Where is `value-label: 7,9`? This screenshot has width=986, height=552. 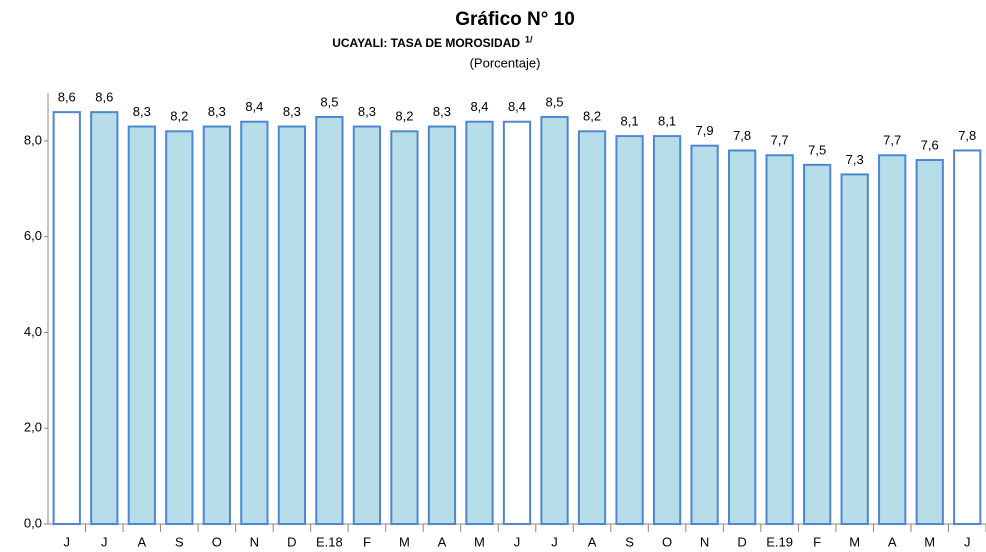
value-label: 7,9 is located at coordinates (705, 130).